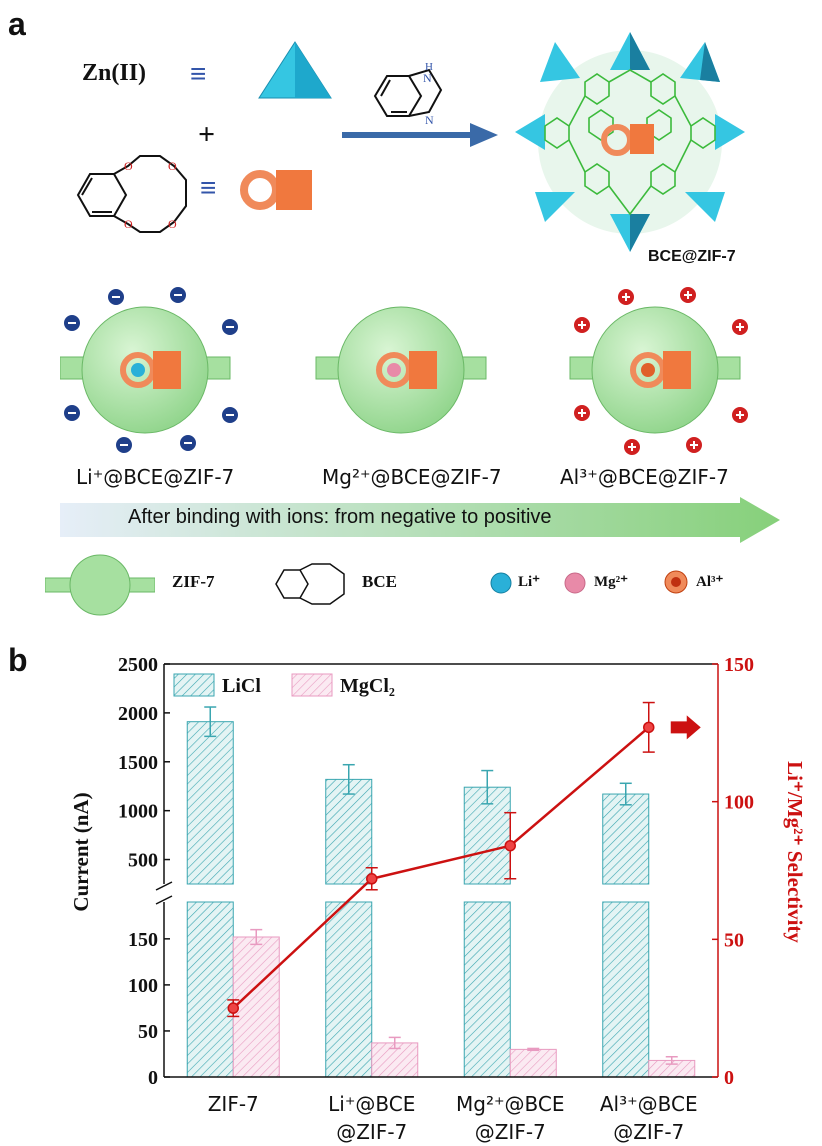  What do you see at coordinates (379, 581) in the screenshot?
I see `legend-bce-label: BCE` at bounding box center [379, 581].